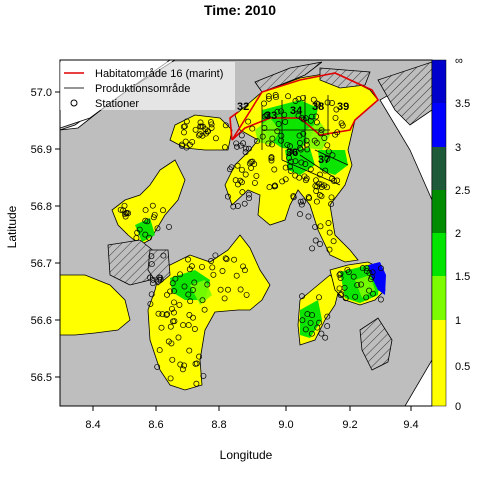  I want to click on x-tick-label: 8.6, so click(155, 425).